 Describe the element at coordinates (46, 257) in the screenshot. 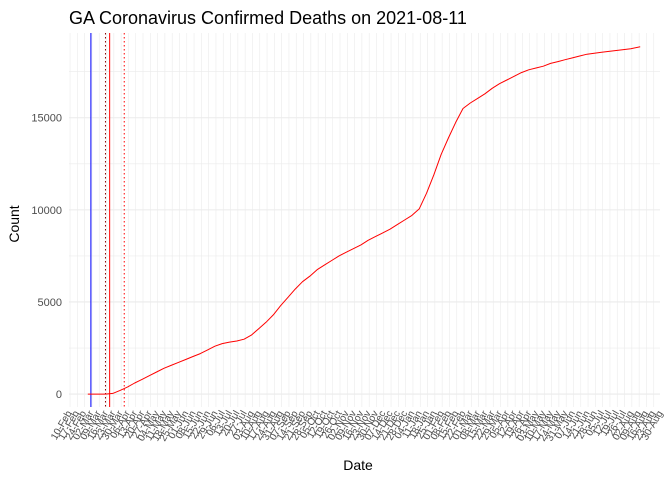

I see `y-tick-labels: 0 5000 10000 15000` at that location.